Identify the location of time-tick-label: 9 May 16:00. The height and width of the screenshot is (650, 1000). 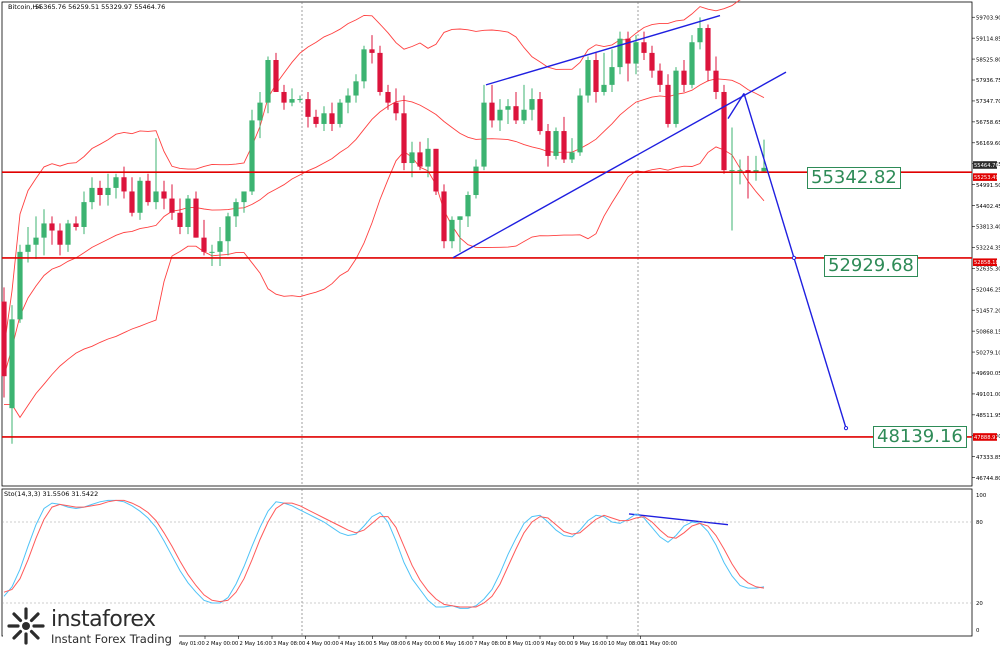
(591, 644).